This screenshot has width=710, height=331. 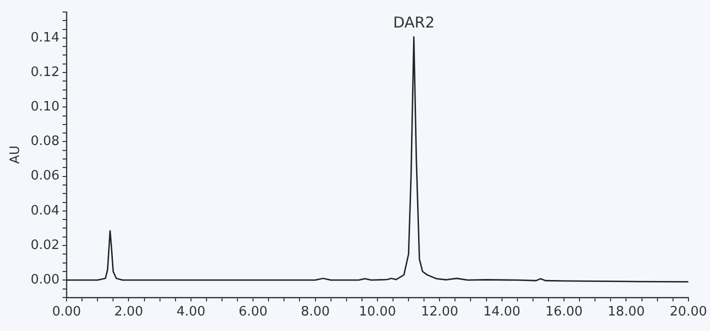 I want to click on x-tick-label: 14.00, so click(x=501, y=312).